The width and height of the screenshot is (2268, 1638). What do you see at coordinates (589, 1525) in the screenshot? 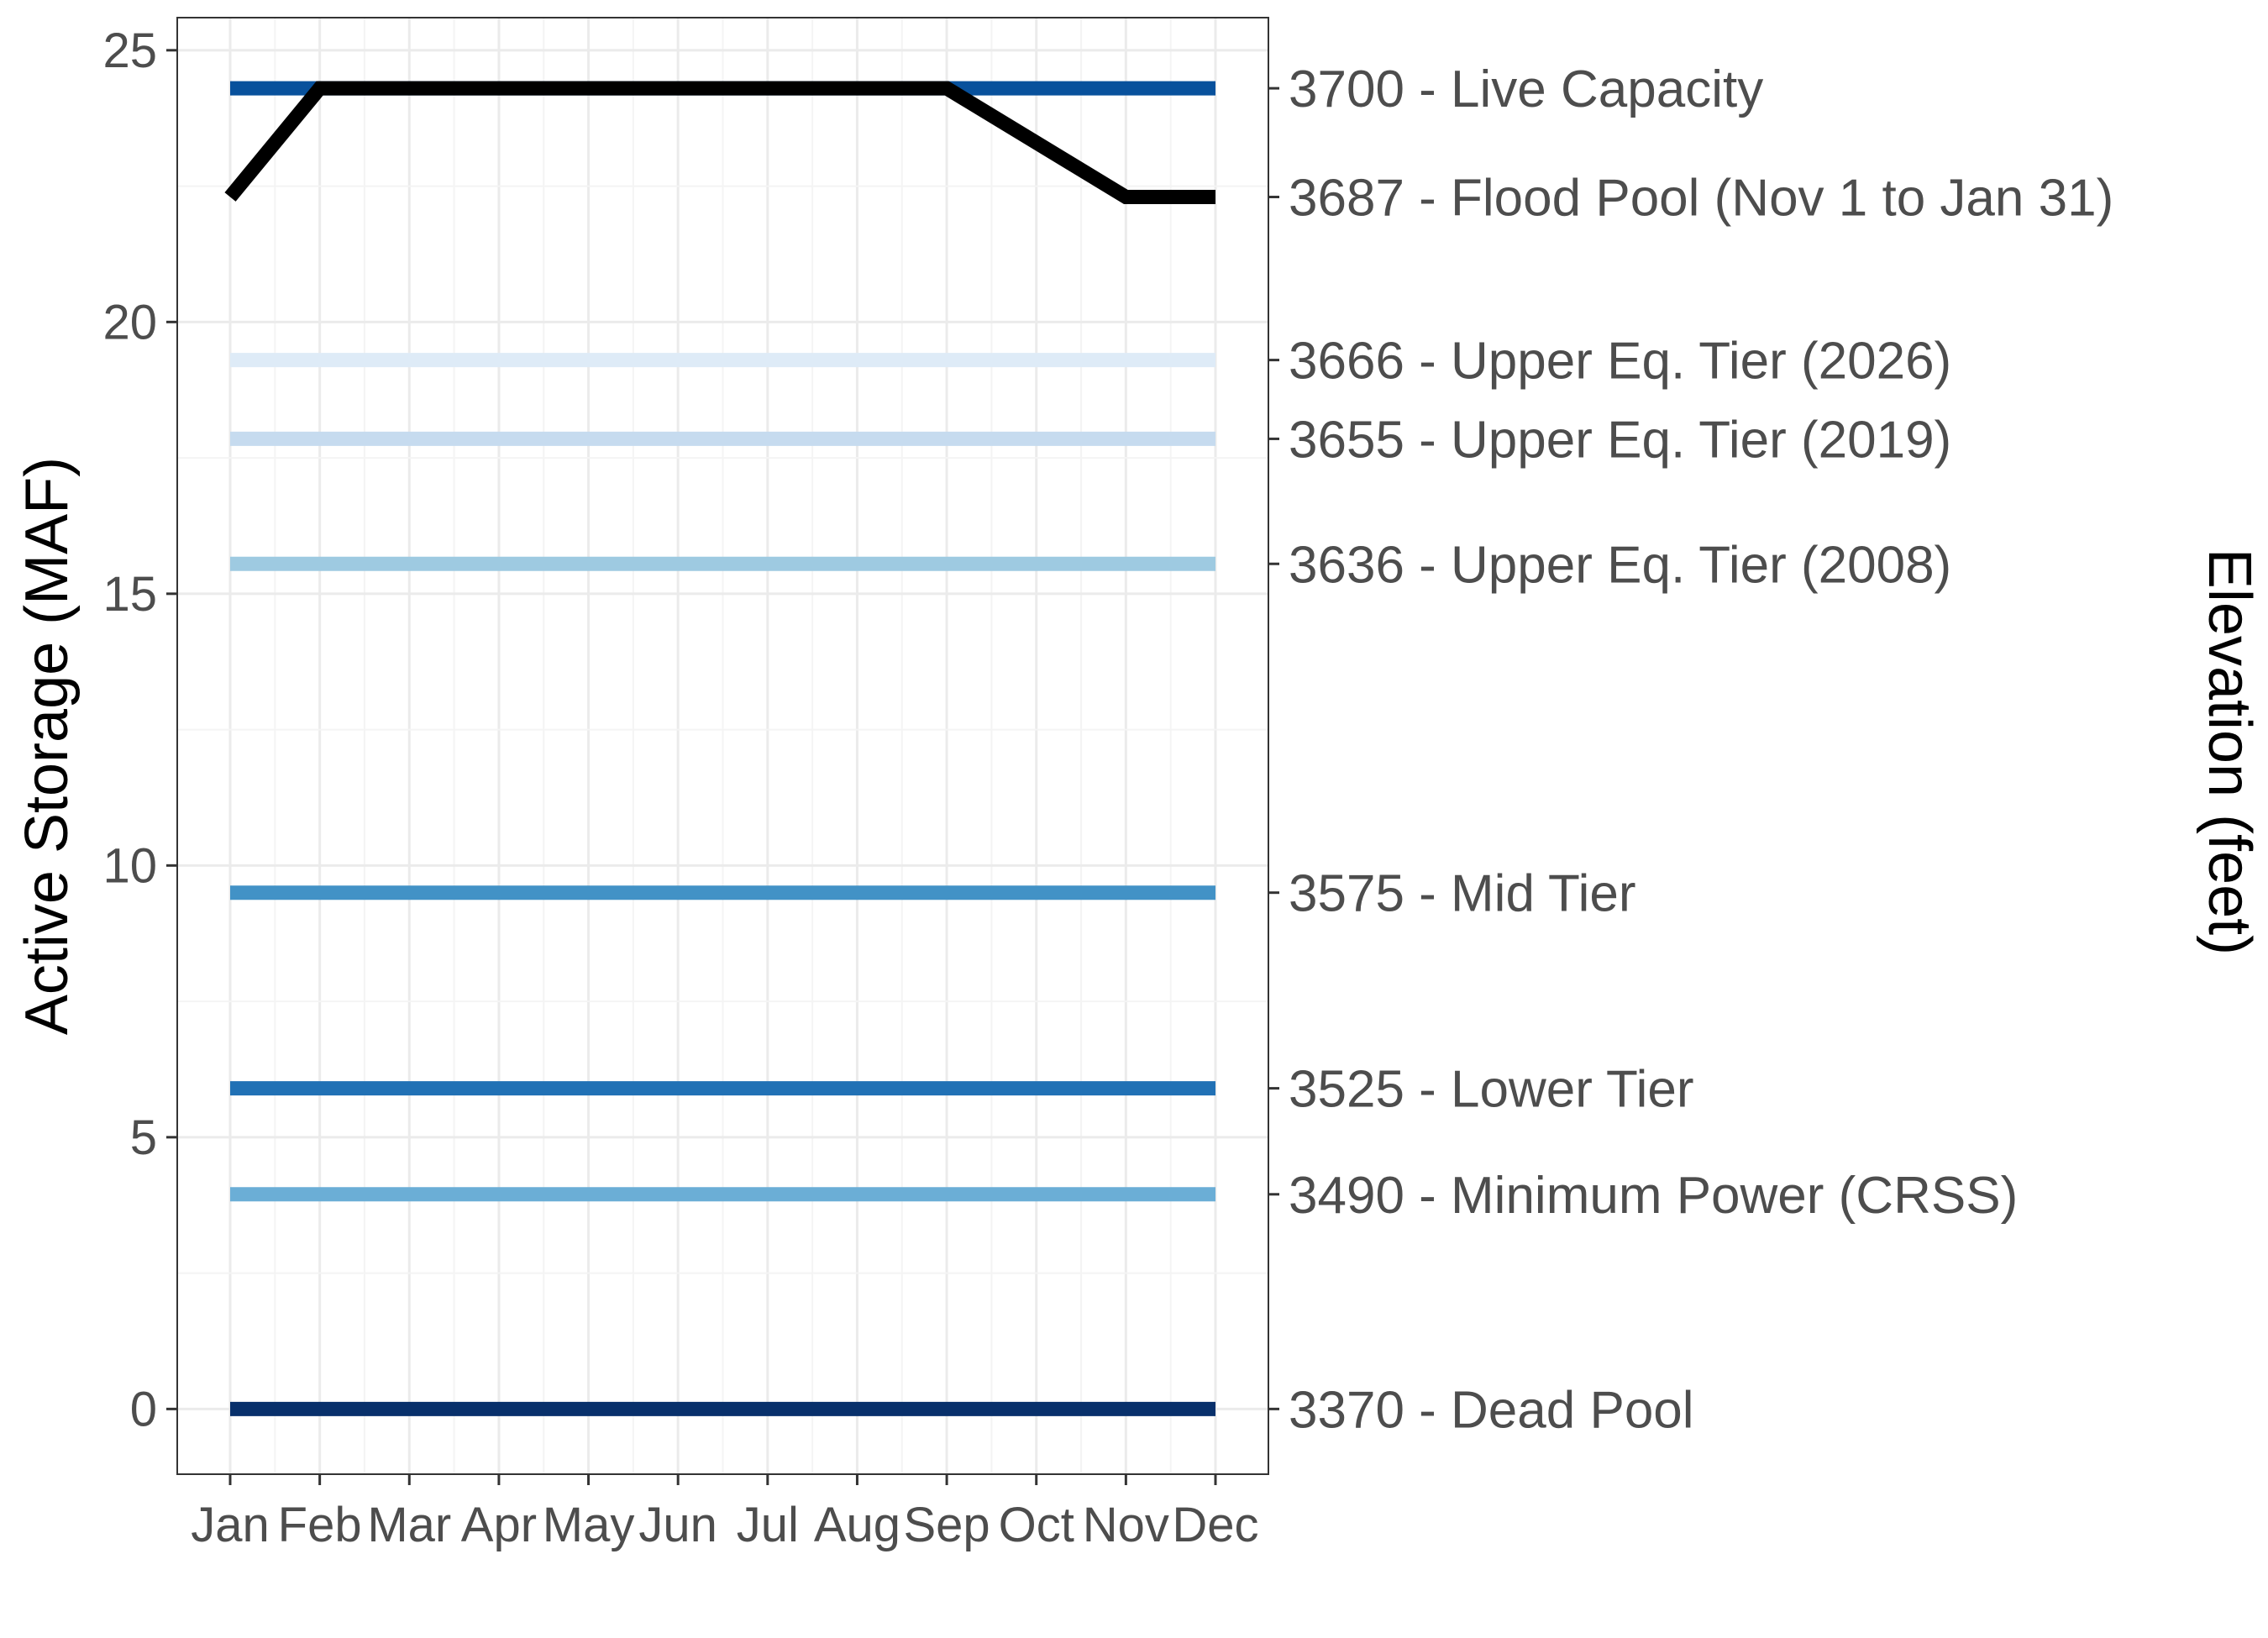
I see `x-tick-label: May` at bounding box center [589, 1525].